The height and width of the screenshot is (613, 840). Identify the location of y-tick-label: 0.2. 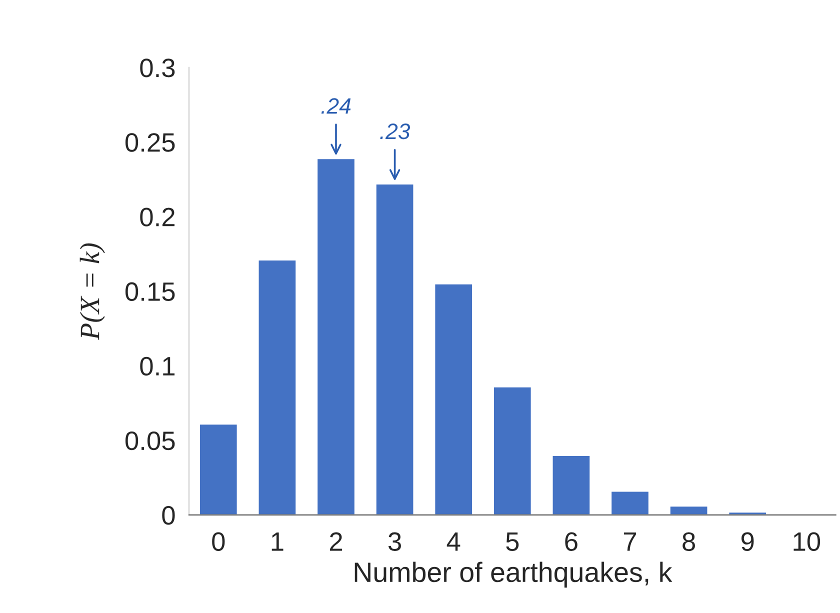
(157, 217).